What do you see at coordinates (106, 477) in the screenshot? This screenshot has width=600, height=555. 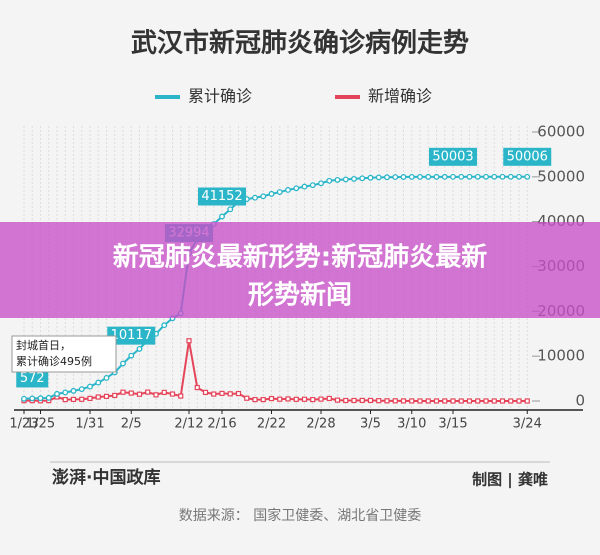 I see `publisher: 澎湃·中国政库` at bounding box center [106, 477].